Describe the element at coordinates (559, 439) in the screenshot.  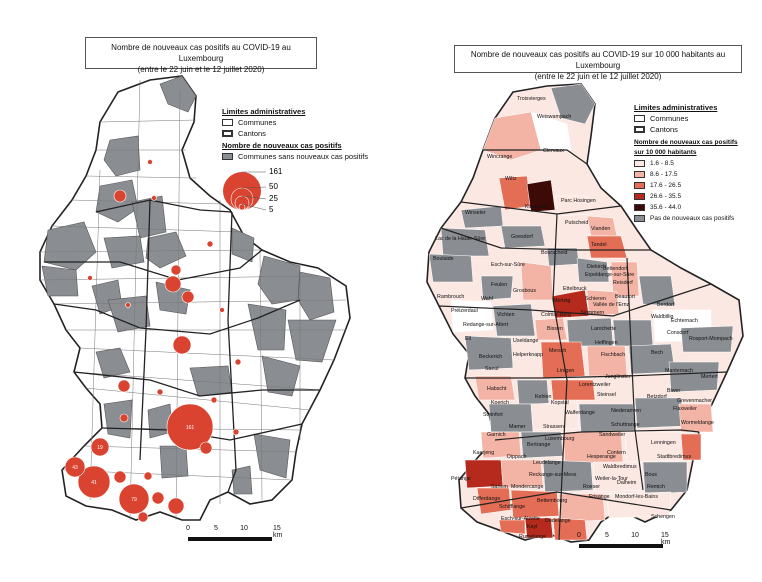
I see `commune-label: Luxembourg` at that location.